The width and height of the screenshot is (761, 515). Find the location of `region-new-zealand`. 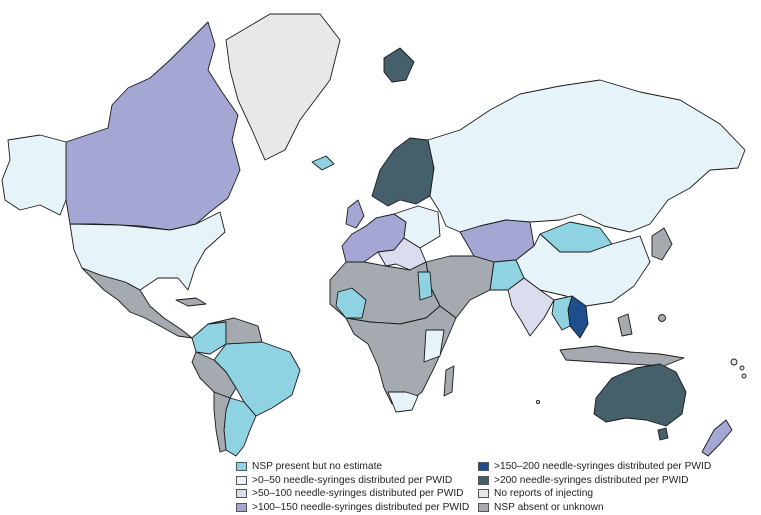

region-new-zealand is located at coordinates (717, 438).